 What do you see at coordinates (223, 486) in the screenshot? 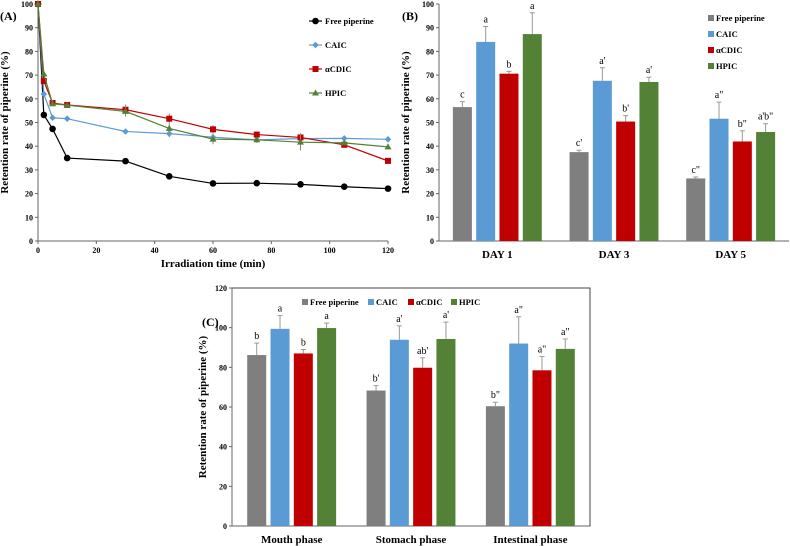
I see `y-tick-label: 20` at bounding box center [223, 486].